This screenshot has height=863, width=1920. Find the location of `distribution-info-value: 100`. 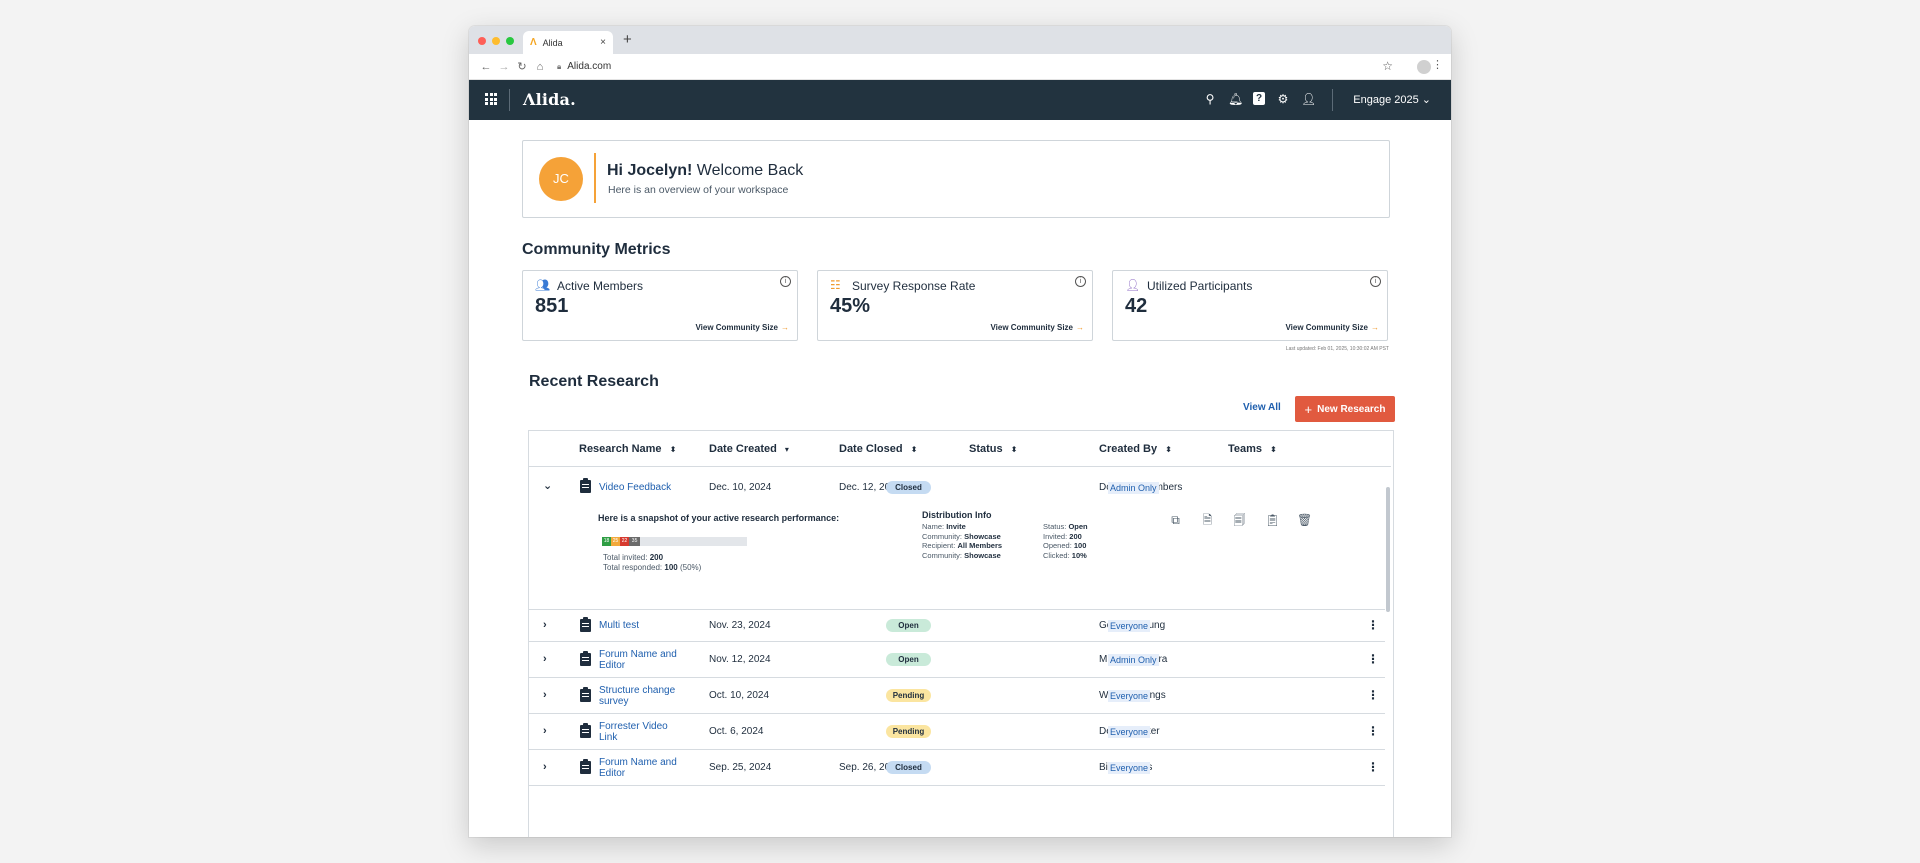

distribution-info-value: 100 is located at coordinates (1080, 545).